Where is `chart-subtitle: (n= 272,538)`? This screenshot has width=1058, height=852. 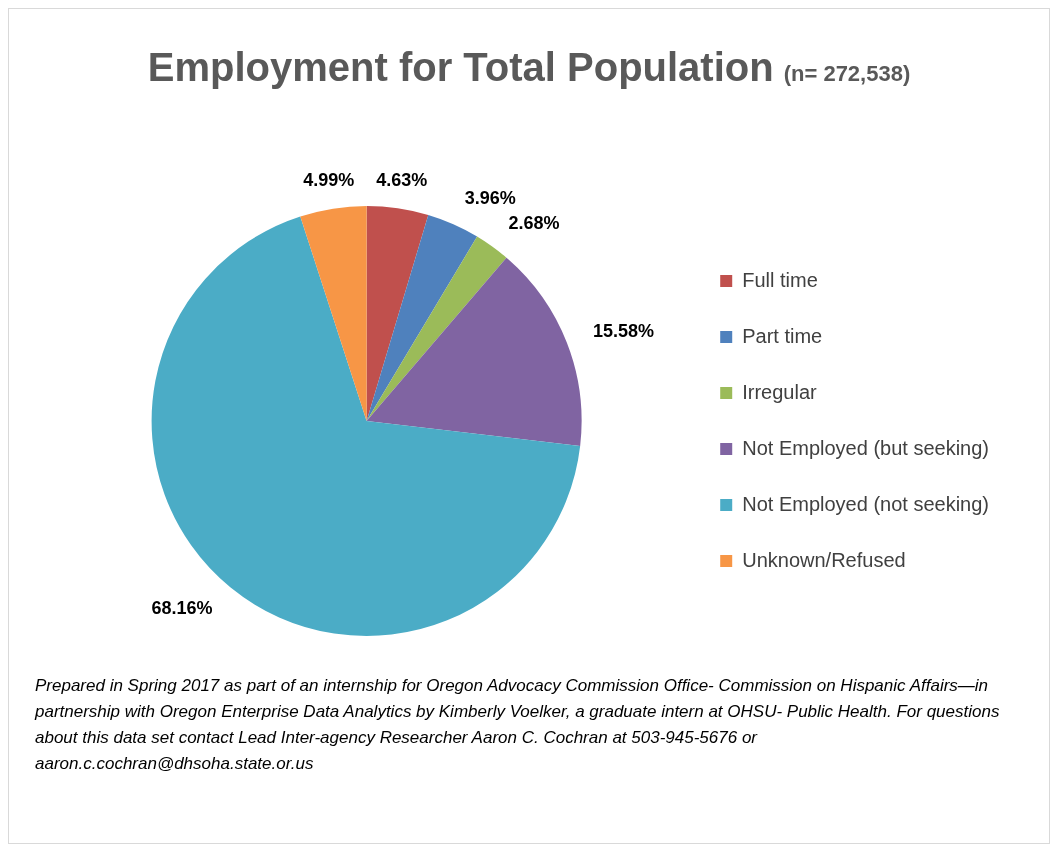 chart-subtitle: (n= 272,538) is located at coordinates (847, 73).